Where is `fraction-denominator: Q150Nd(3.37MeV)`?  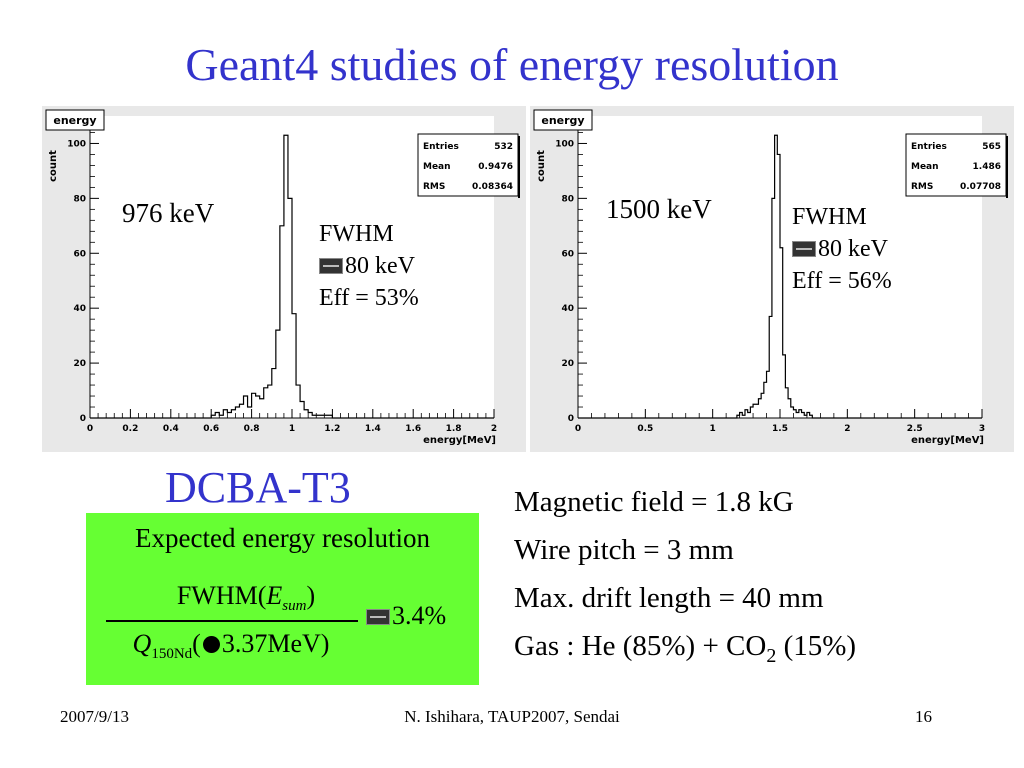 fraction-denominator: Q150Nd(3.37MeV) is located at coordinates (231, 646).